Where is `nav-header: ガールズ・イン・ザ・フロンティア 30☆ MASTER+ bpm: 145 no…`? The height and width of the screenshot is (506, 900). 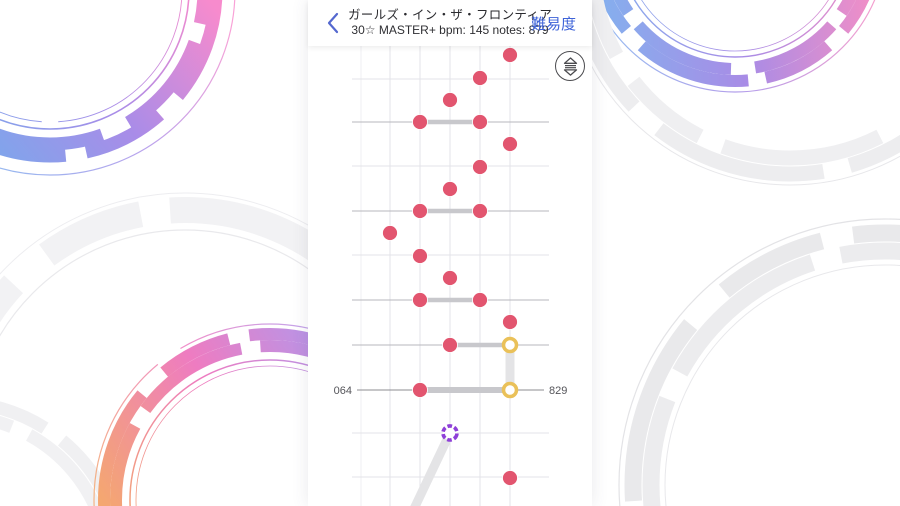
nav-header: ガールズ・イン・ザ・フロンティア 30☆ MASTER+ bpm: 145 no… is located at coordinates (450, 23).